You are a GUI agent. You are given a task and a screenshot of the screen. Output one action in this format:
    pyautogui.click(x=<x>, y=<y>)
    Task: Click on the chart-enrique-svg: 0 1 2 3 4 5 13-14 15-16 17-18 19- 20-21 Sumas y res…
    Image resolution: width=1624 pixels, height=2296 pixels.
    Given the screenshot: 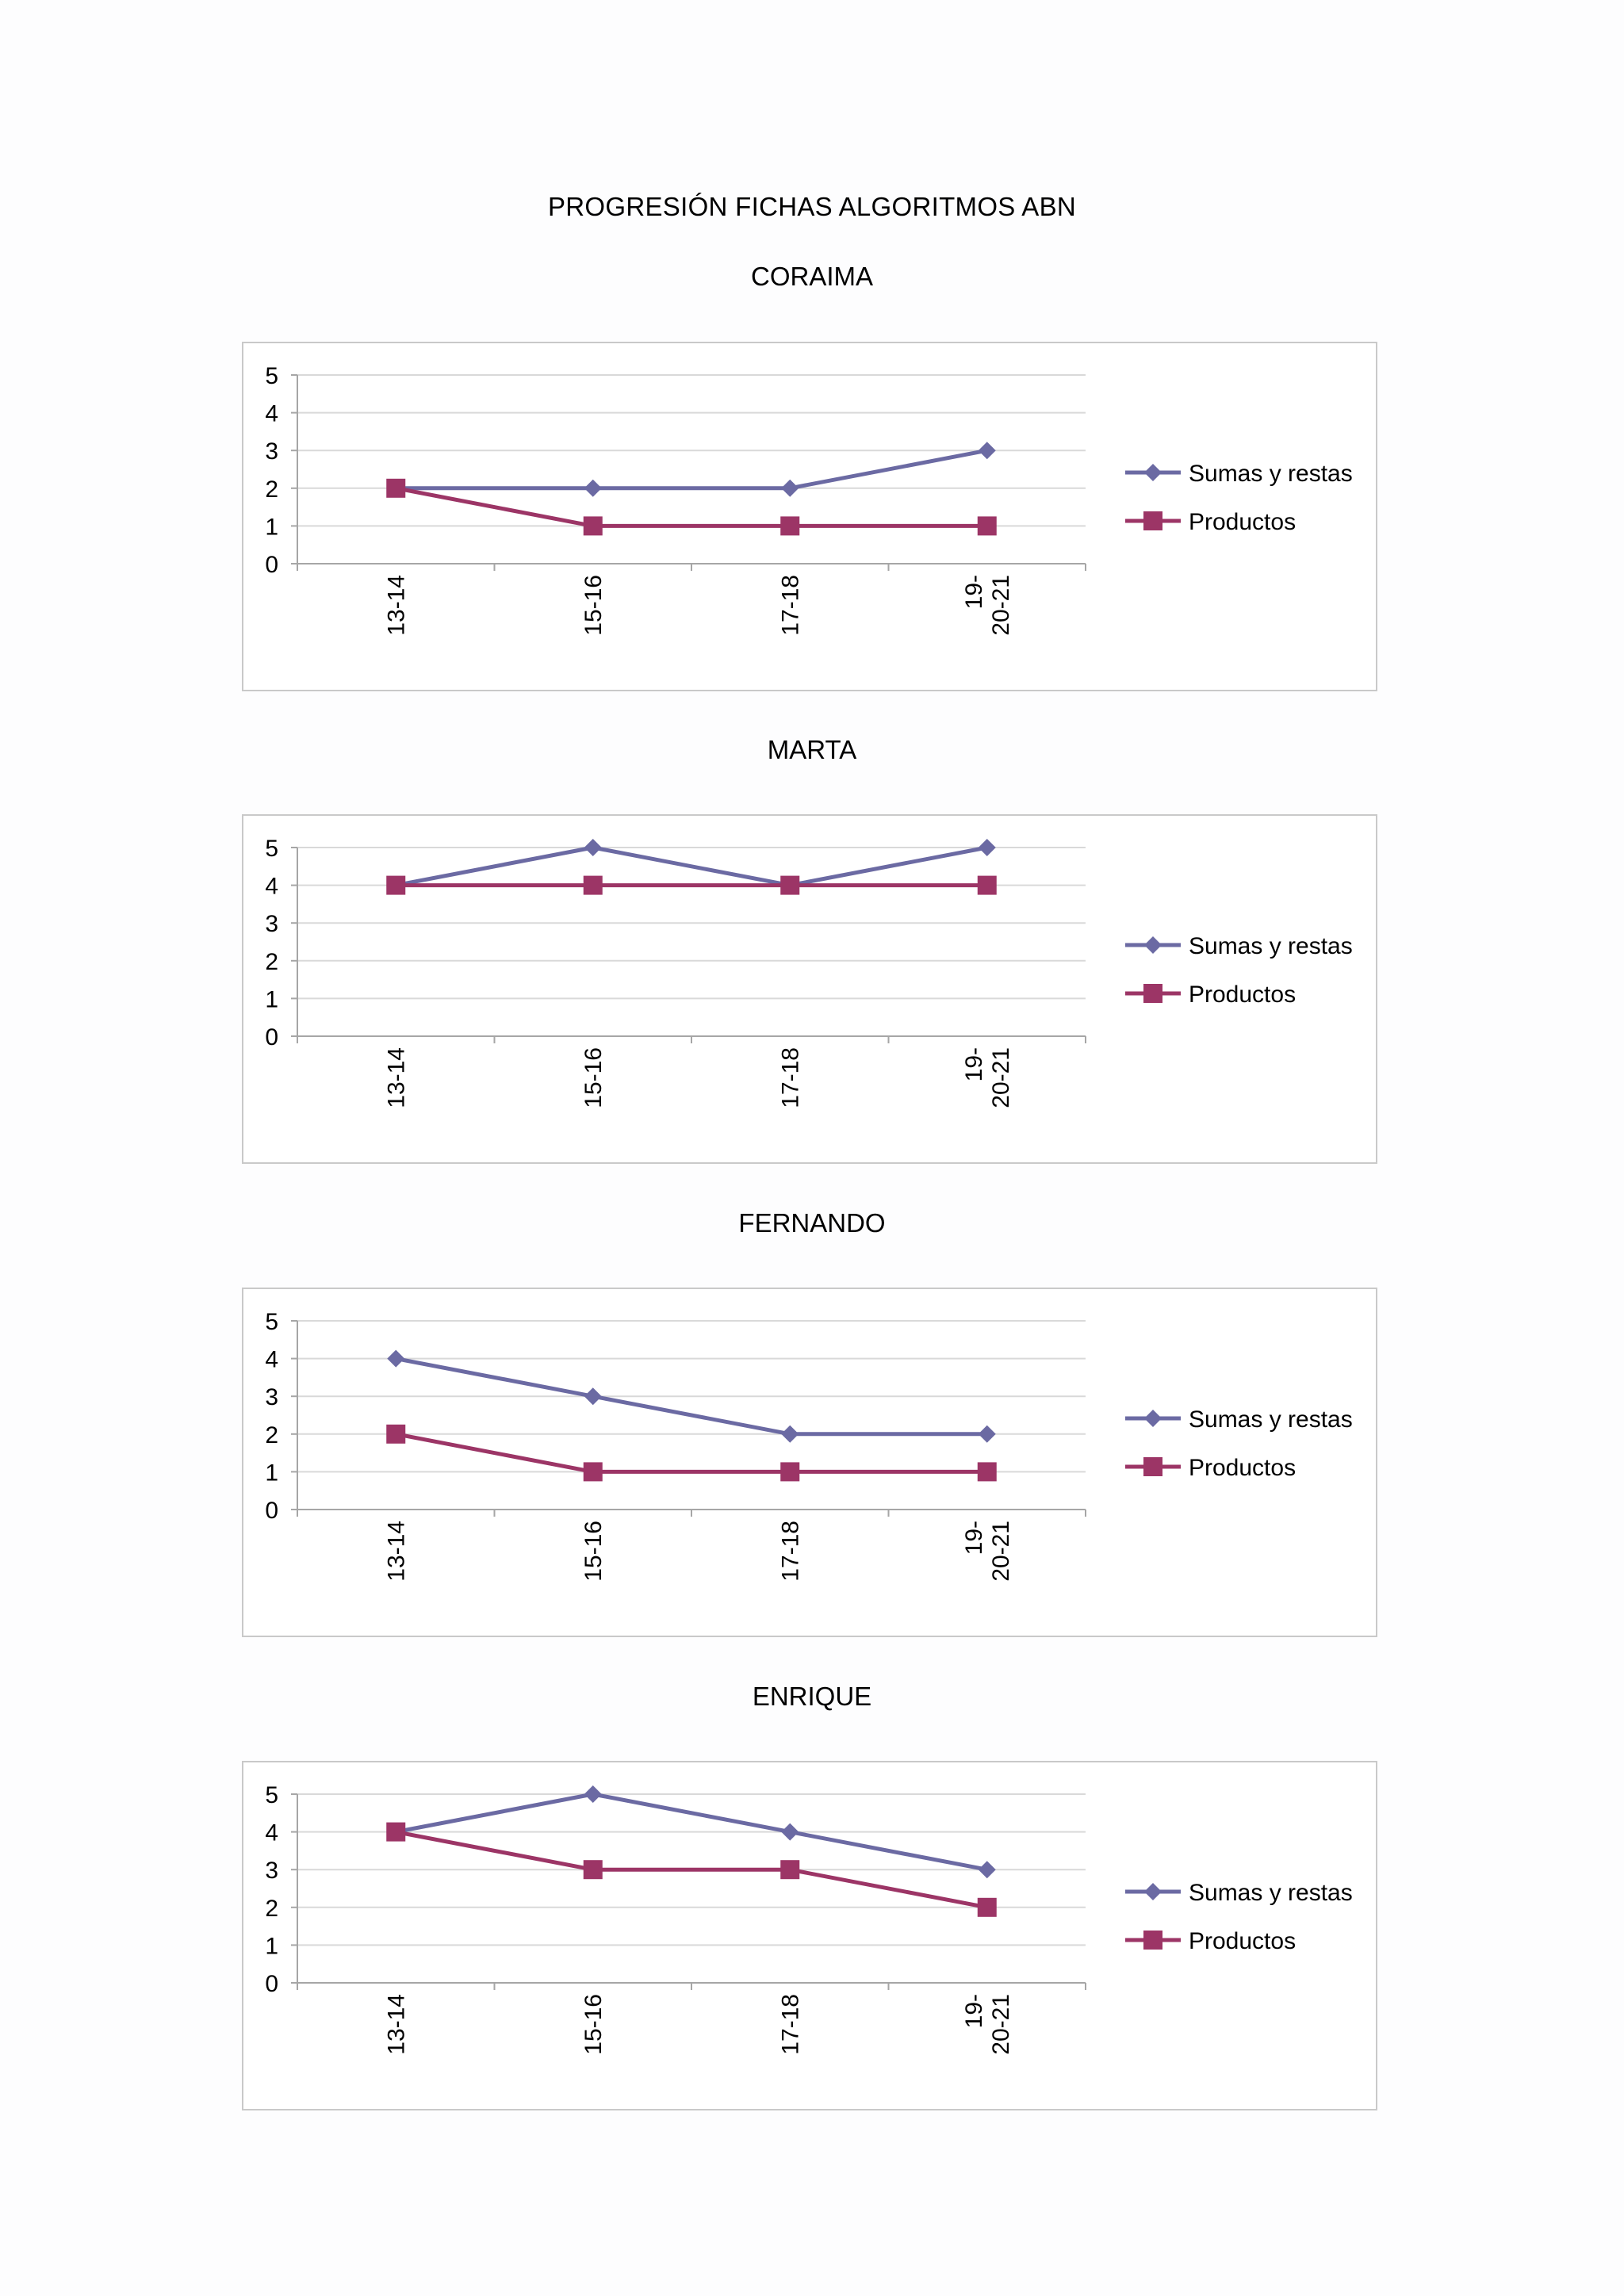 What is the action you would take?
    pyautogui.click(x=809, y=1918)
    